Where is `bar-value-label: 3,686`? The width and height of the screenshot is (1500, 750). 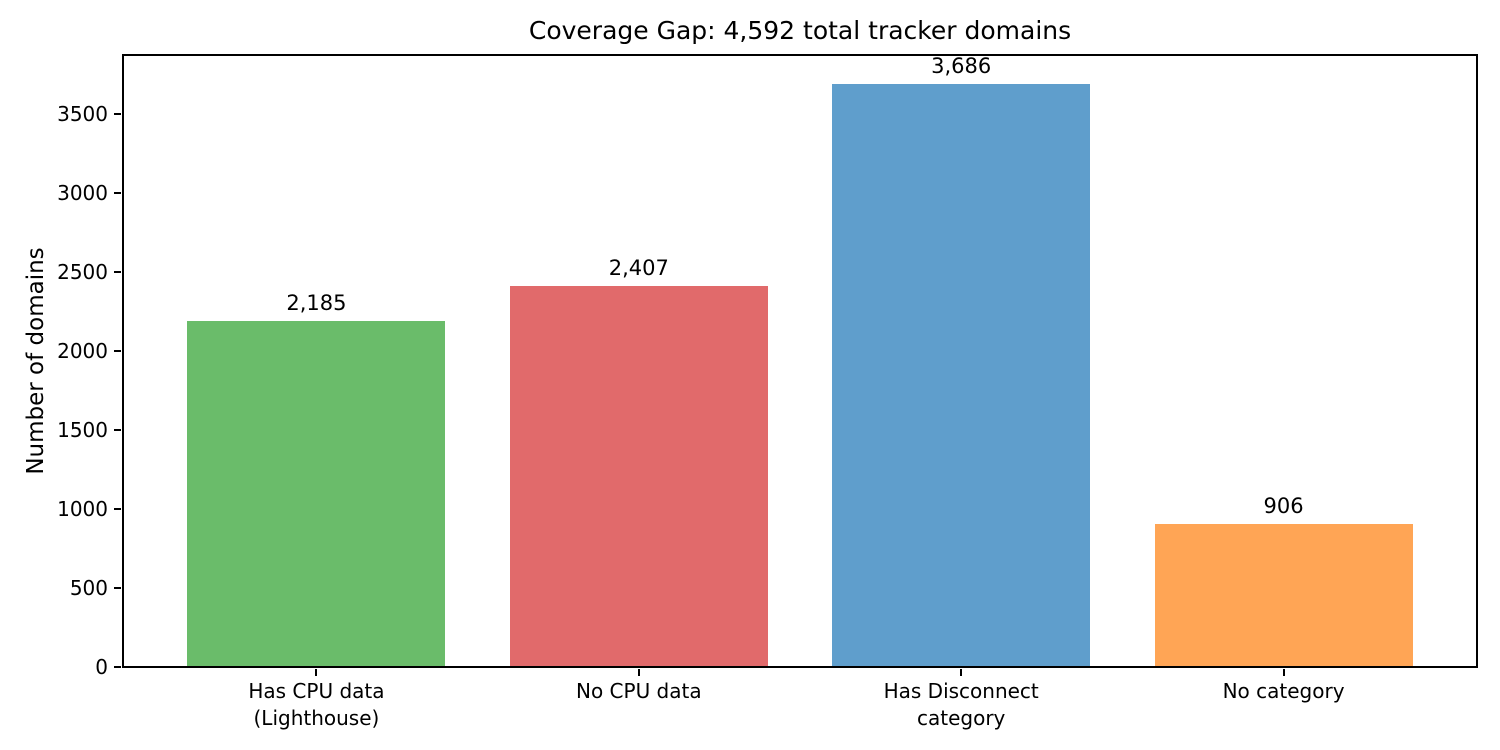
bar-value-label: 3,686 is located at coordinates (961, 66).